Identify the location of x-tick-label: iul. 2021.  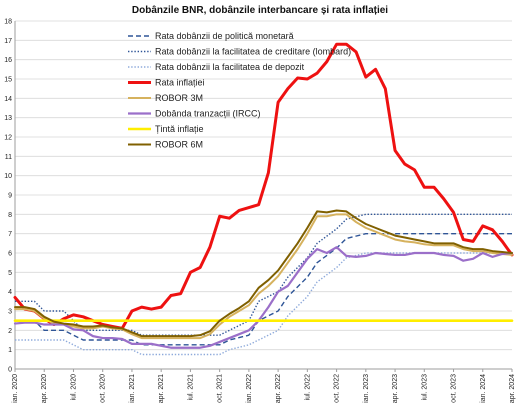
(190, 387).